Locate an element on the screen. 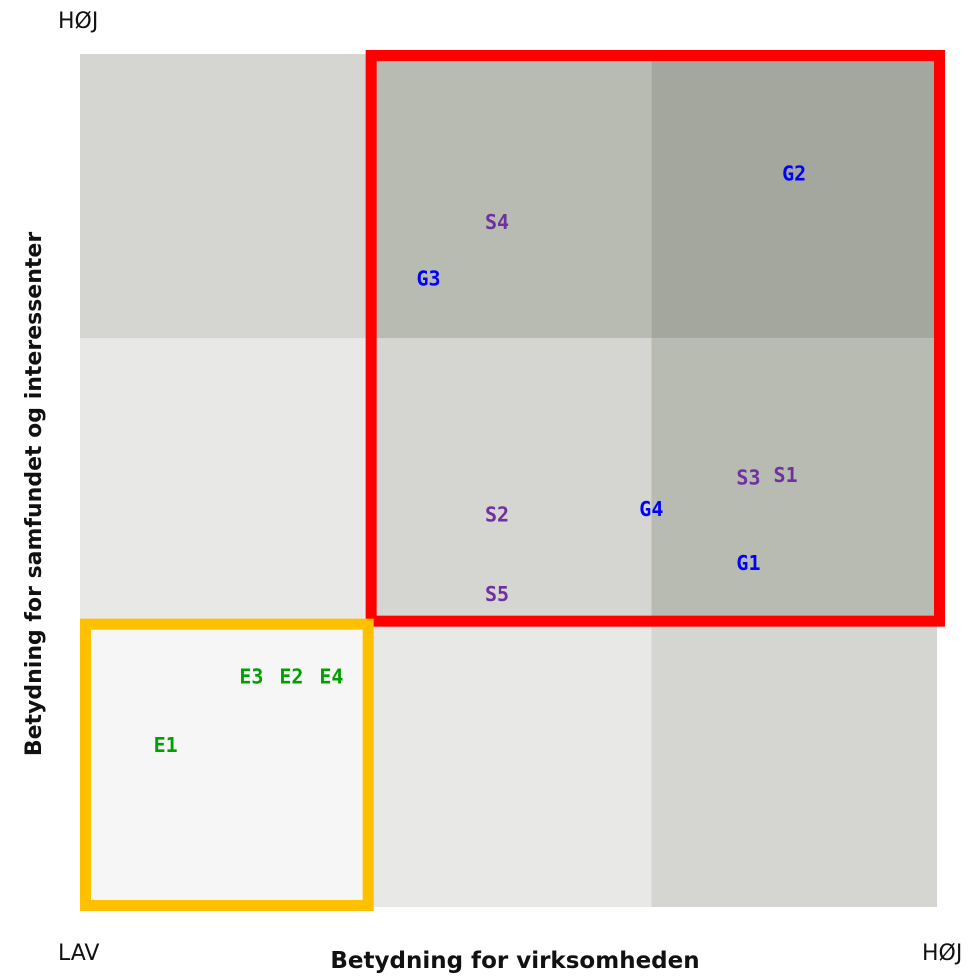 The image size is (980, 980). point-label-s1: S1 is located at coordinates (786, 475).